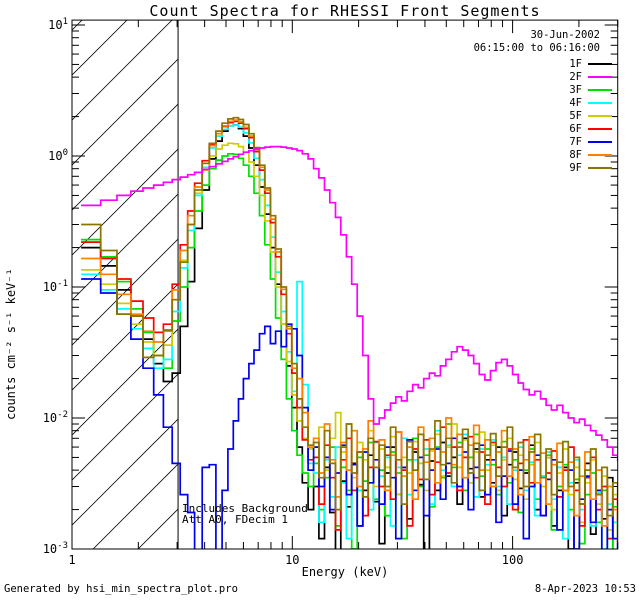  I want to click on legend-entry-1F: 1F, so click(590, 63).